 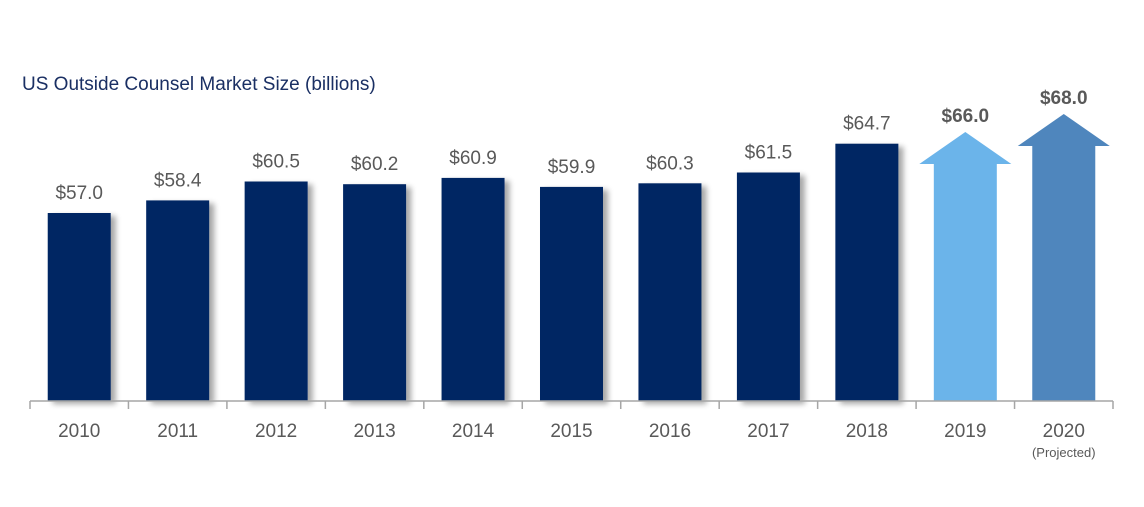 I want to click on value-label-2011: $58.4, so click(x=178, y=180).